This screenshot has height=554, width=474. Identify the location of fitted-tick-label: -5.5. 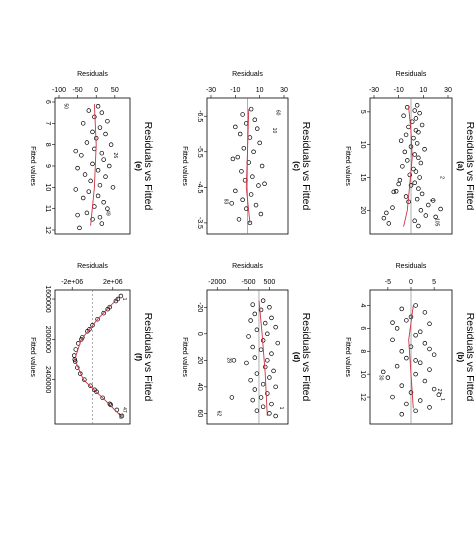
(199, 152).